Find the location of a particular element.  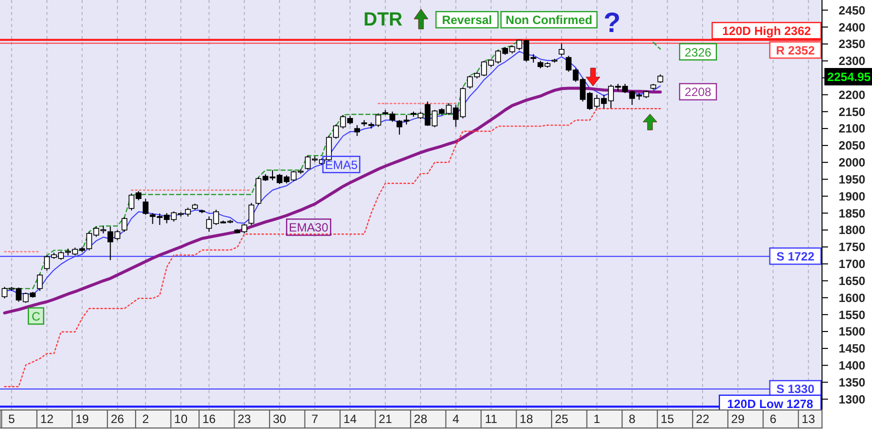

x-tick-label: 13 is located at coordinates (809, 419).